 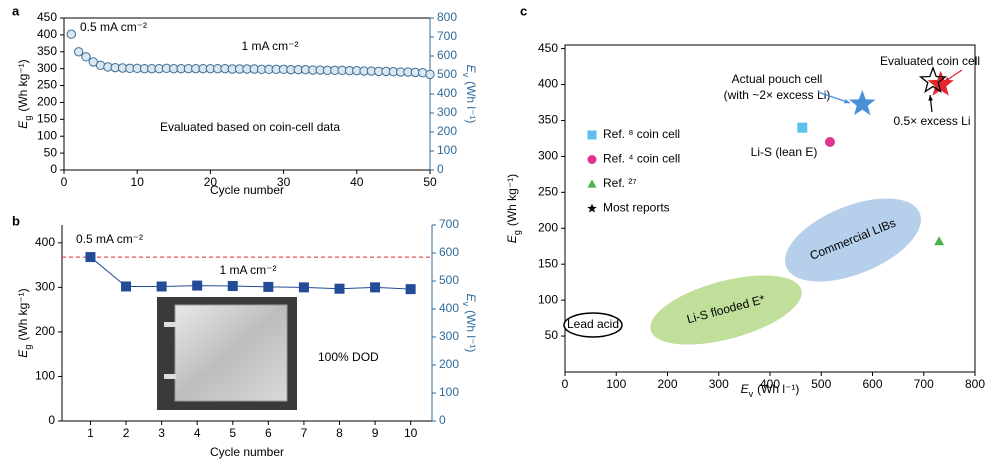 What do you see at coordinates (745, 389) in the screenshot?
I see `x-axis-label-symbol: E` at bounding box center [745, 389].